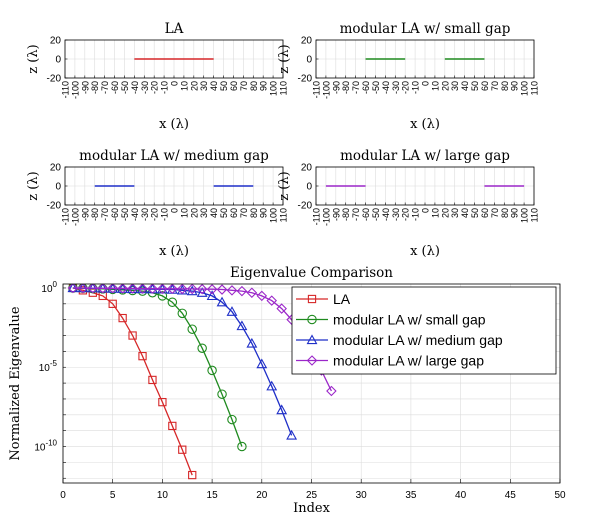 The width and height of the screenshot is (589, 523). What do you see at coordinates (409, 320) in the screenshot?
I see `legend-entry: modular LA w/ small gap` at bounding box center [409, 320].